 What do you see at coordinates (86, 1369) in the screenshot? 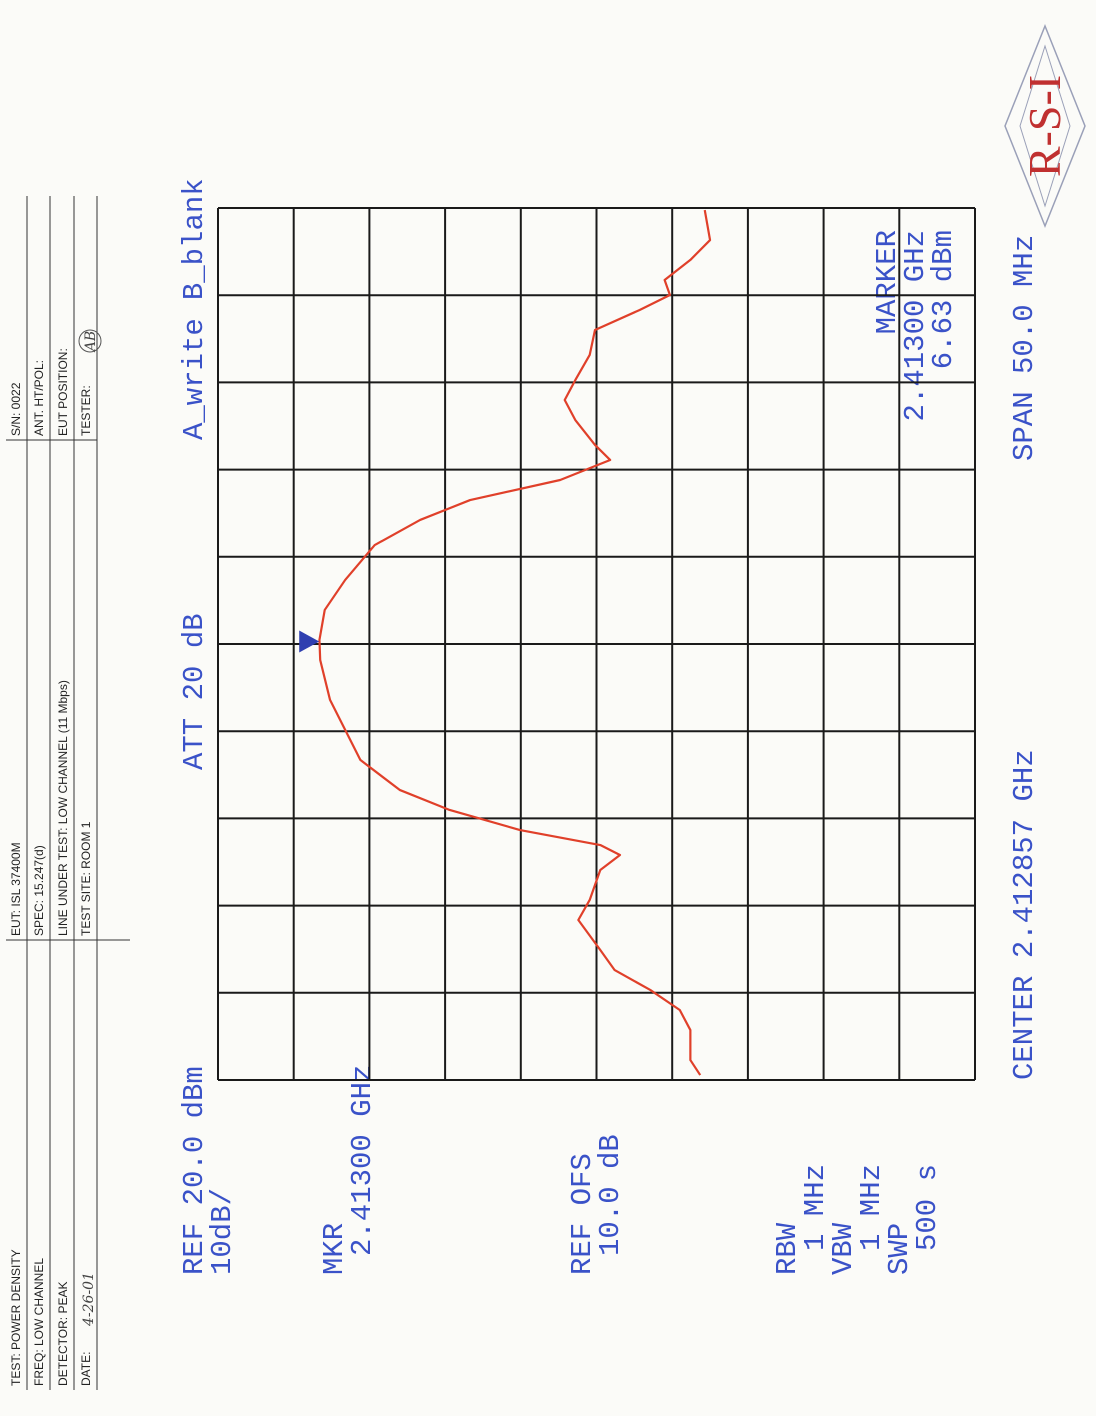
I see `header-cell: DATE:` at bounding box center [86, 1369].